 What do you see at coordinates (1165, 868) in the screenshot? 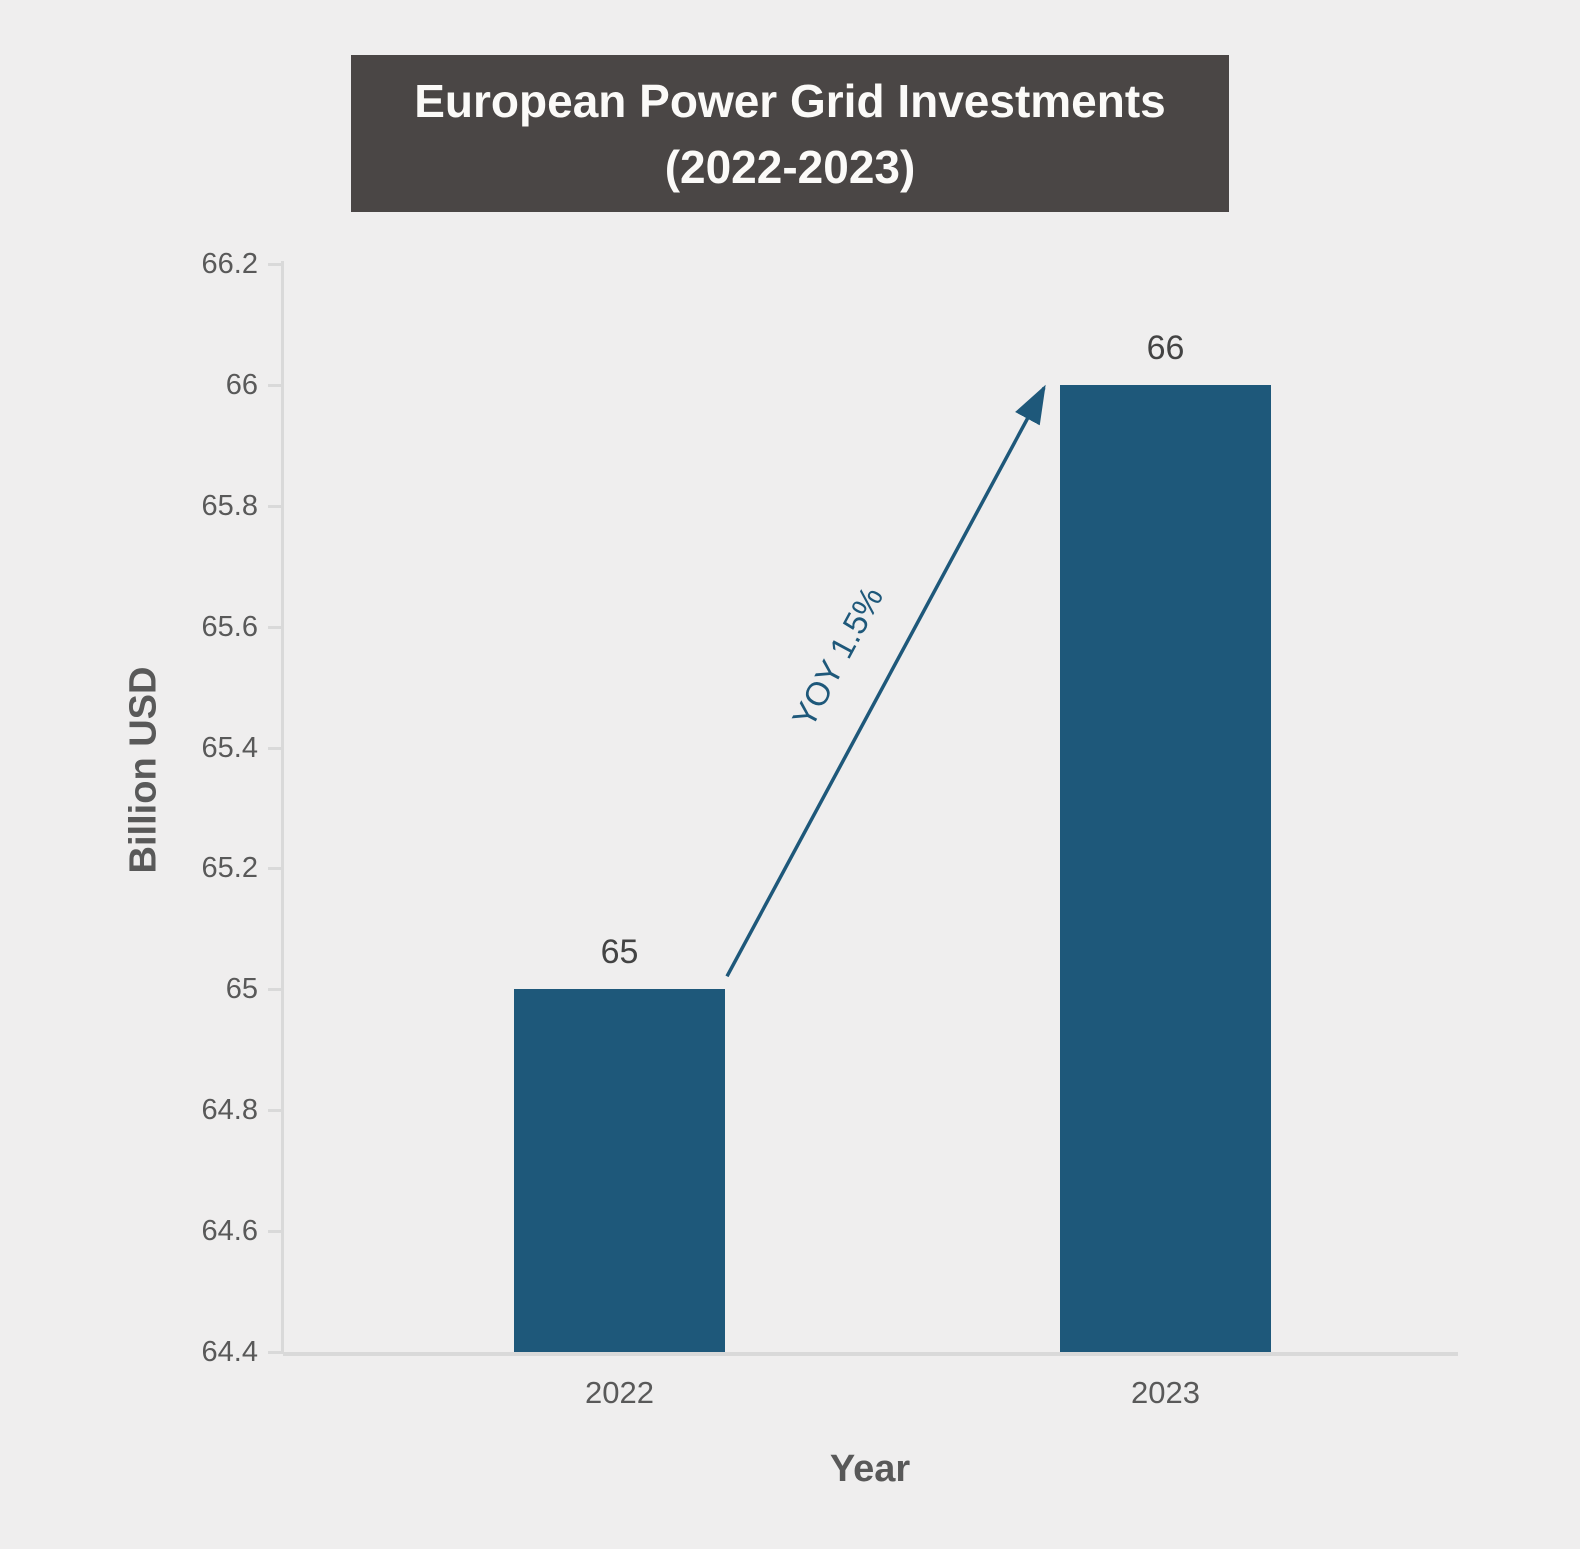
I see `bar-2023` at bounding box center [1165, 868].